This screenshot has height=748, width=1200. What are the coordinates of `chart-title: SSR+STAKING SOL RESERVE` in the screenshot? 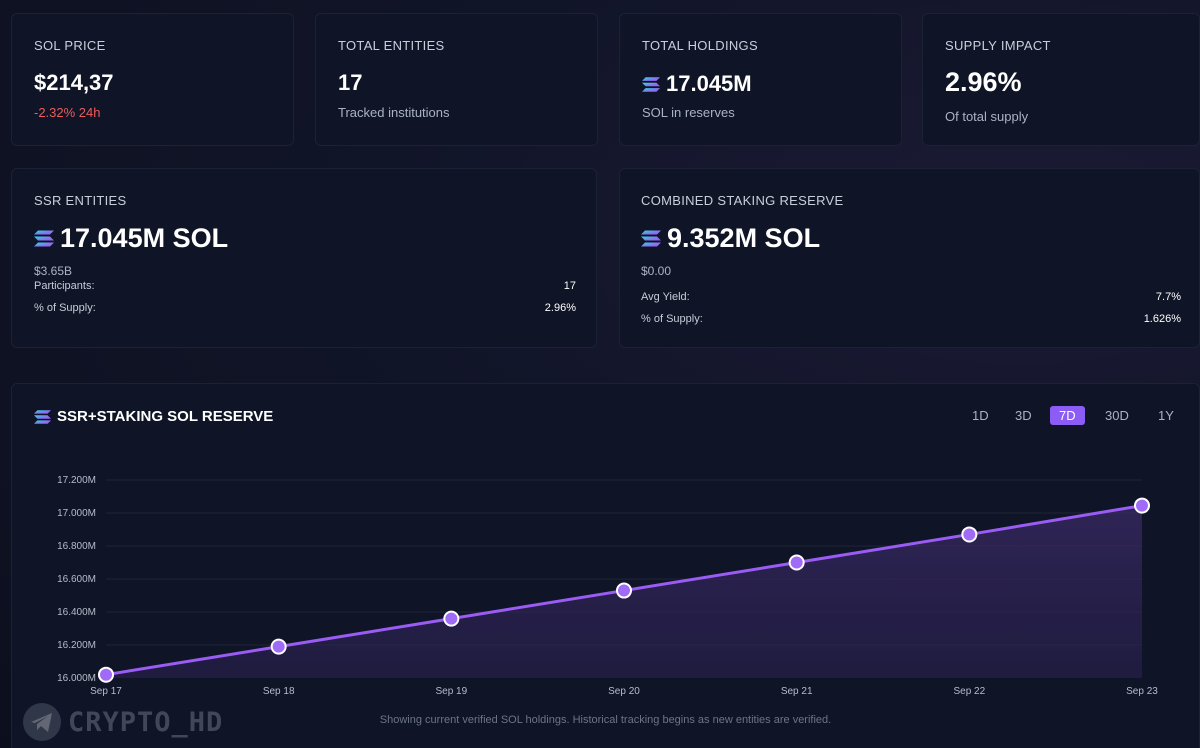 It's located at (165, 416).